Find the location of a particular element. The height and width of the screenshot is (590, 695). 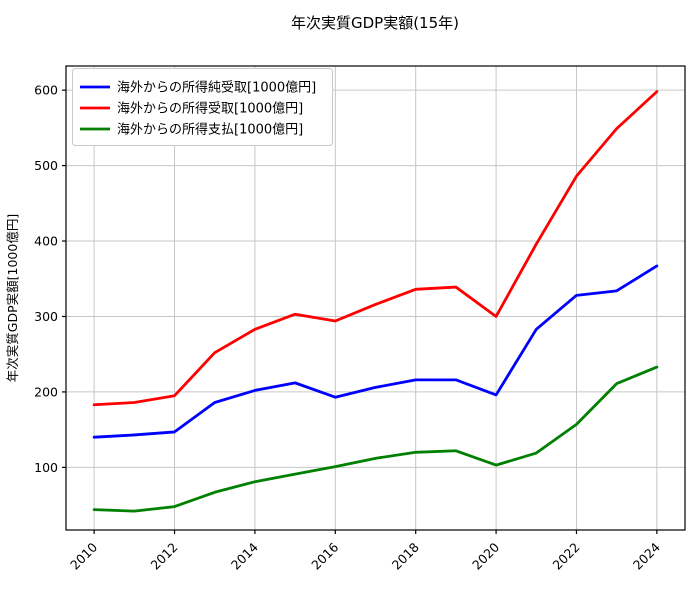

y-tick-label: 100 is located at coordinates (46, 467).